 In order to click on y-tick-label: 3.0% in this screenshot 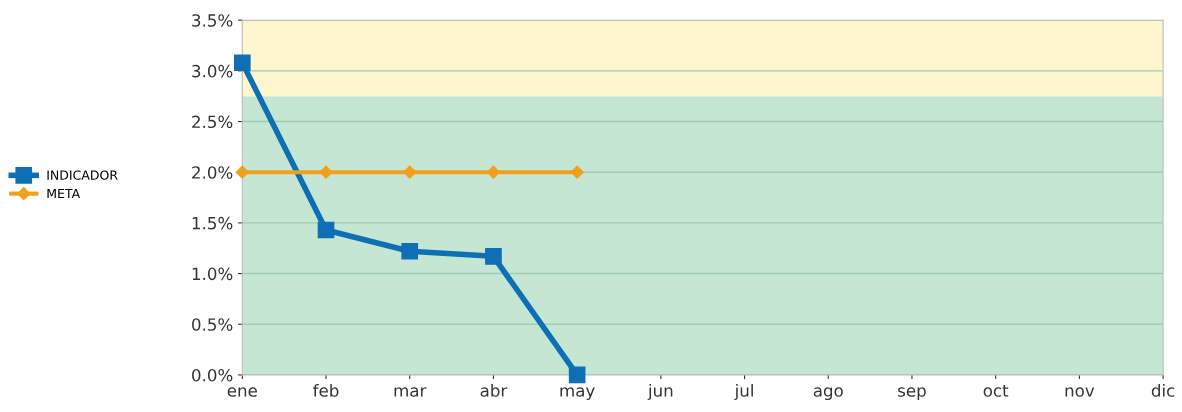, I will do `click(212, 71)`.